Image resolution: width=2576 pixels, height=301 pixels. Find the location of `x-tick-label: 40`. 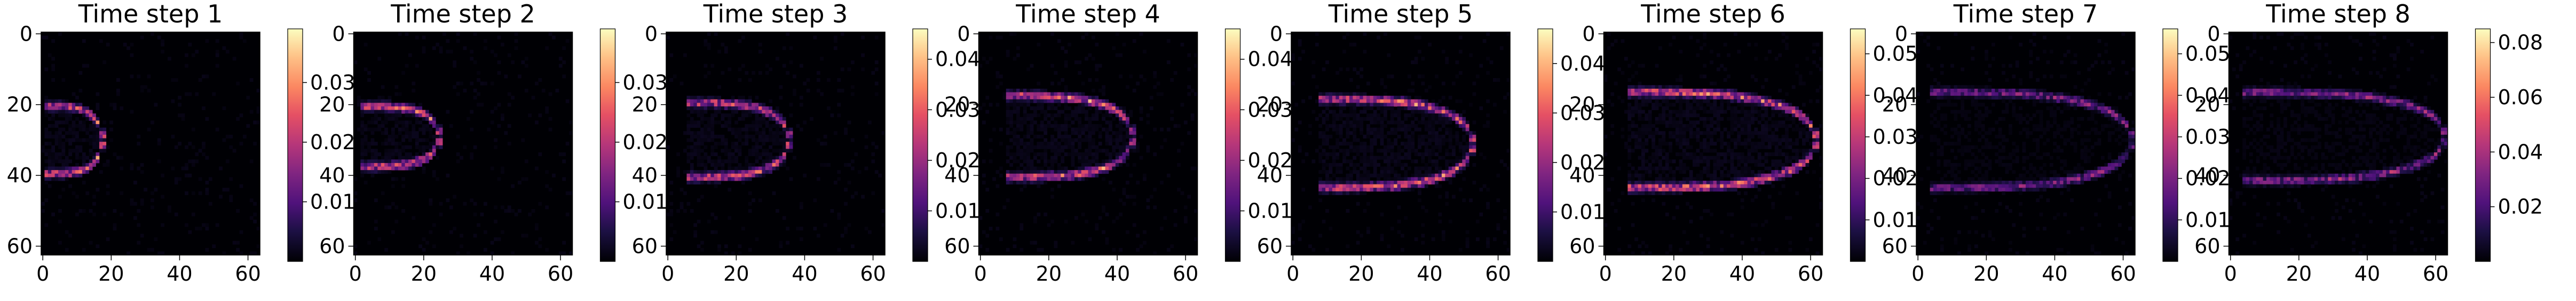

x-tick-label: 40 is located at coordinates (492, 273).